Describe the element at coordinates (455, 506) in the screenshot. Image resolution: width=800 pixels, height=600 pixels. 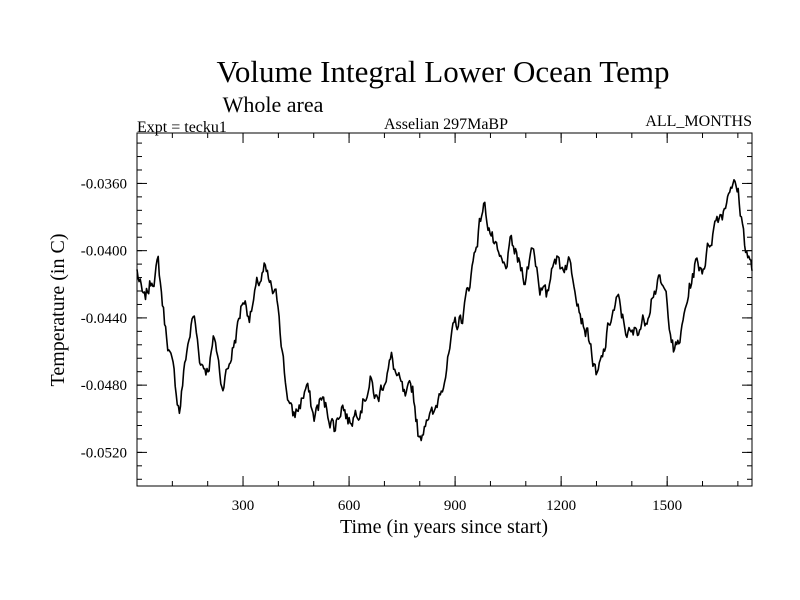
I see `x-tick-label: 900` at that location.